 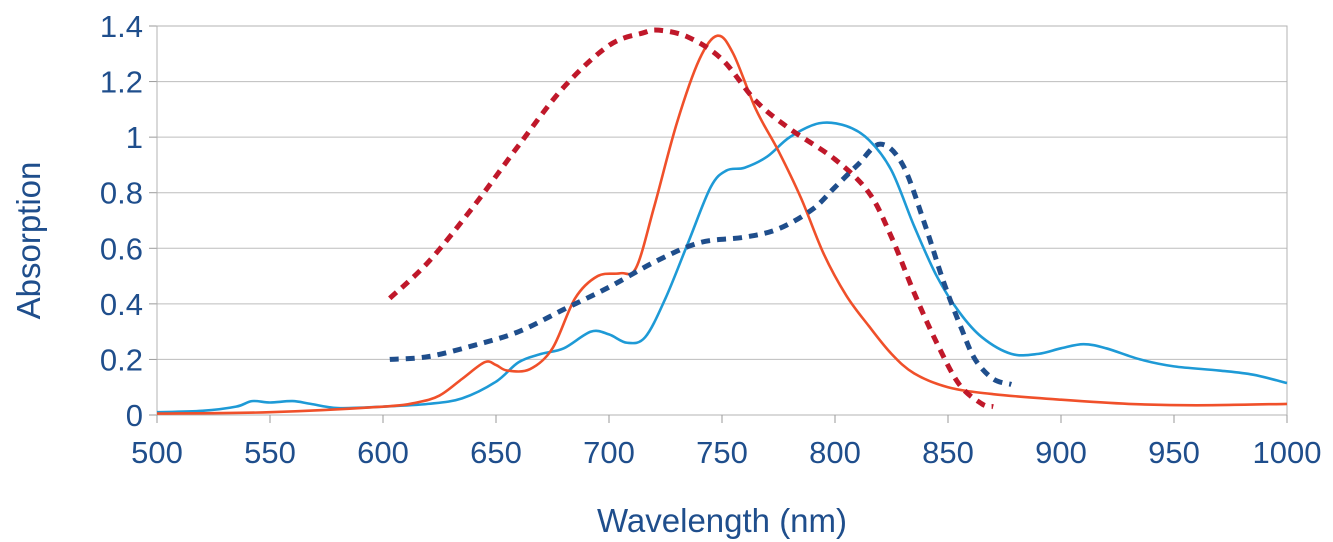 What do you see at coordinates (383, 452) in the screenshot?
I see `x-tick-label: 600` at bounding box center [383, 452].